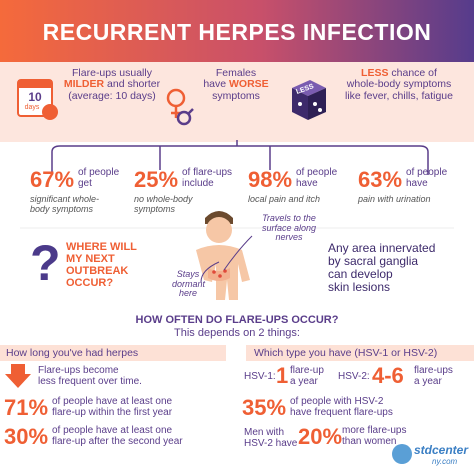  Describe the element at coordinates (414, 73) in the screenshot. I see `fact-line: chance of` at that location.